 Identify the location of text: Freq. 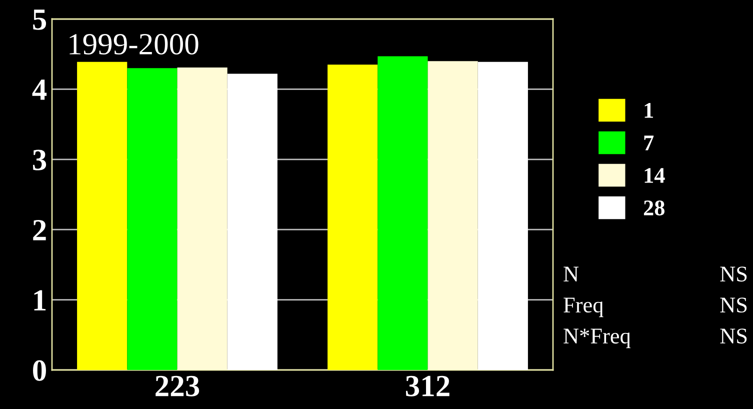
(584, 308).